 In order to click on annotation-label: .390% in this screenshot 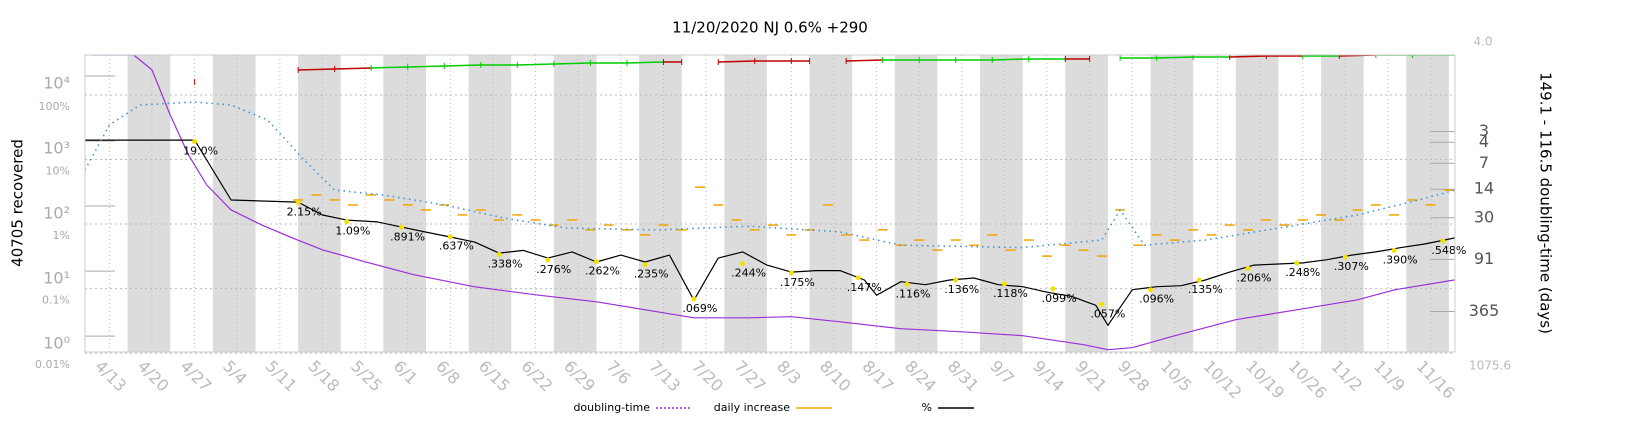, I will do `click(1400, 259)`.